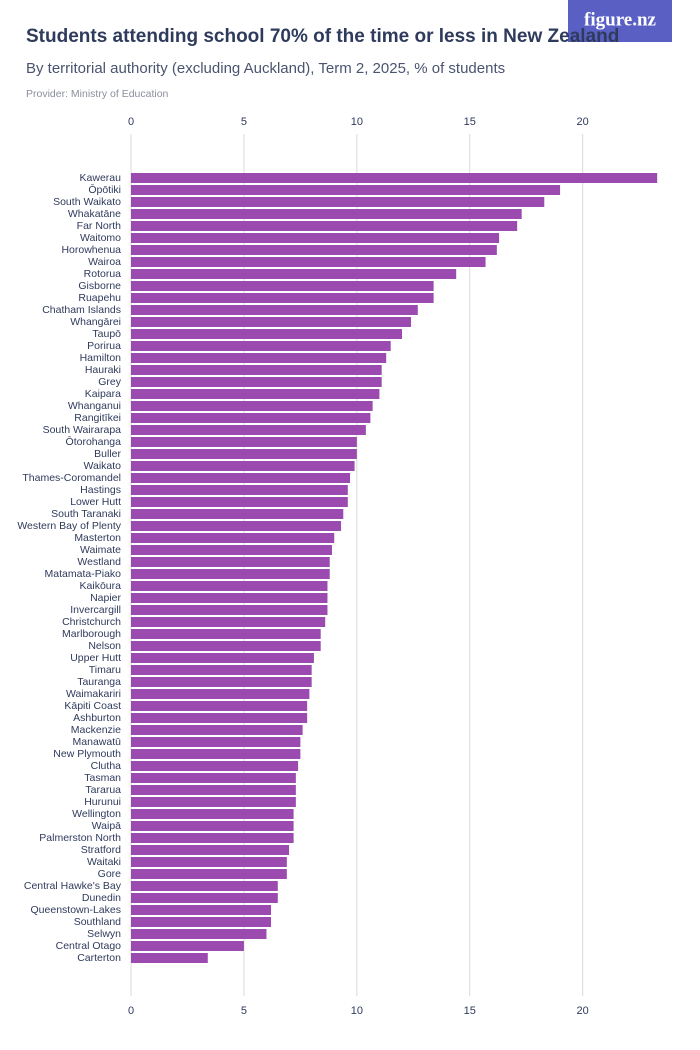  Describe the element at coordinates (104, 190) in the screenshot. I see `y-tick-label: Ōpōtiki` at that location.